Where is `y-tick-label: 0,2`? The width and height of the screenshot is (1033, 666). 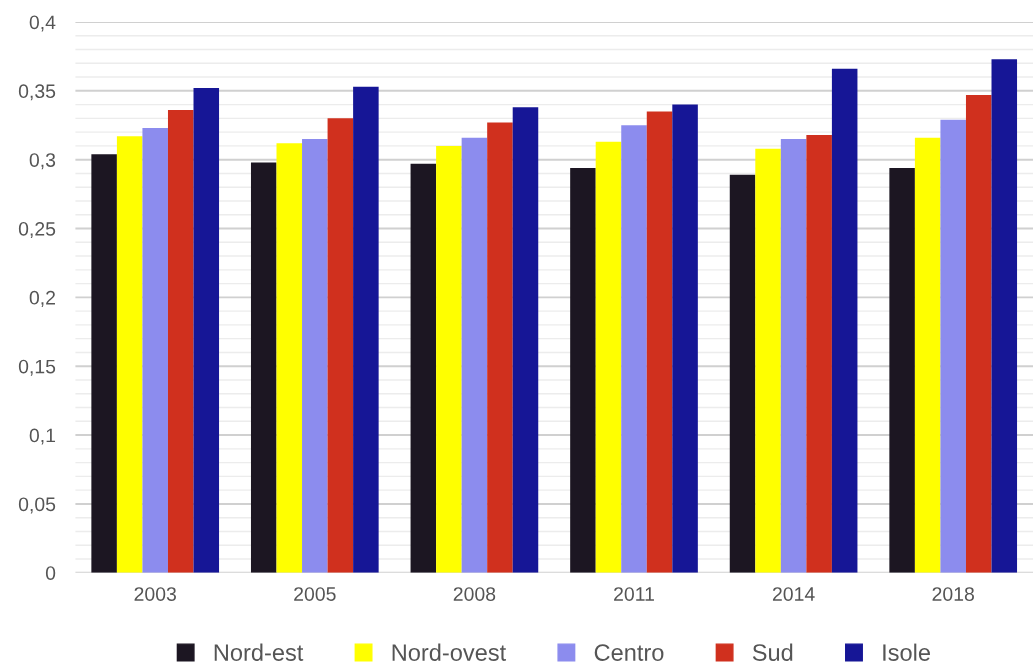
y-tick-label: 0,2 is located at coordinates (42, 298).